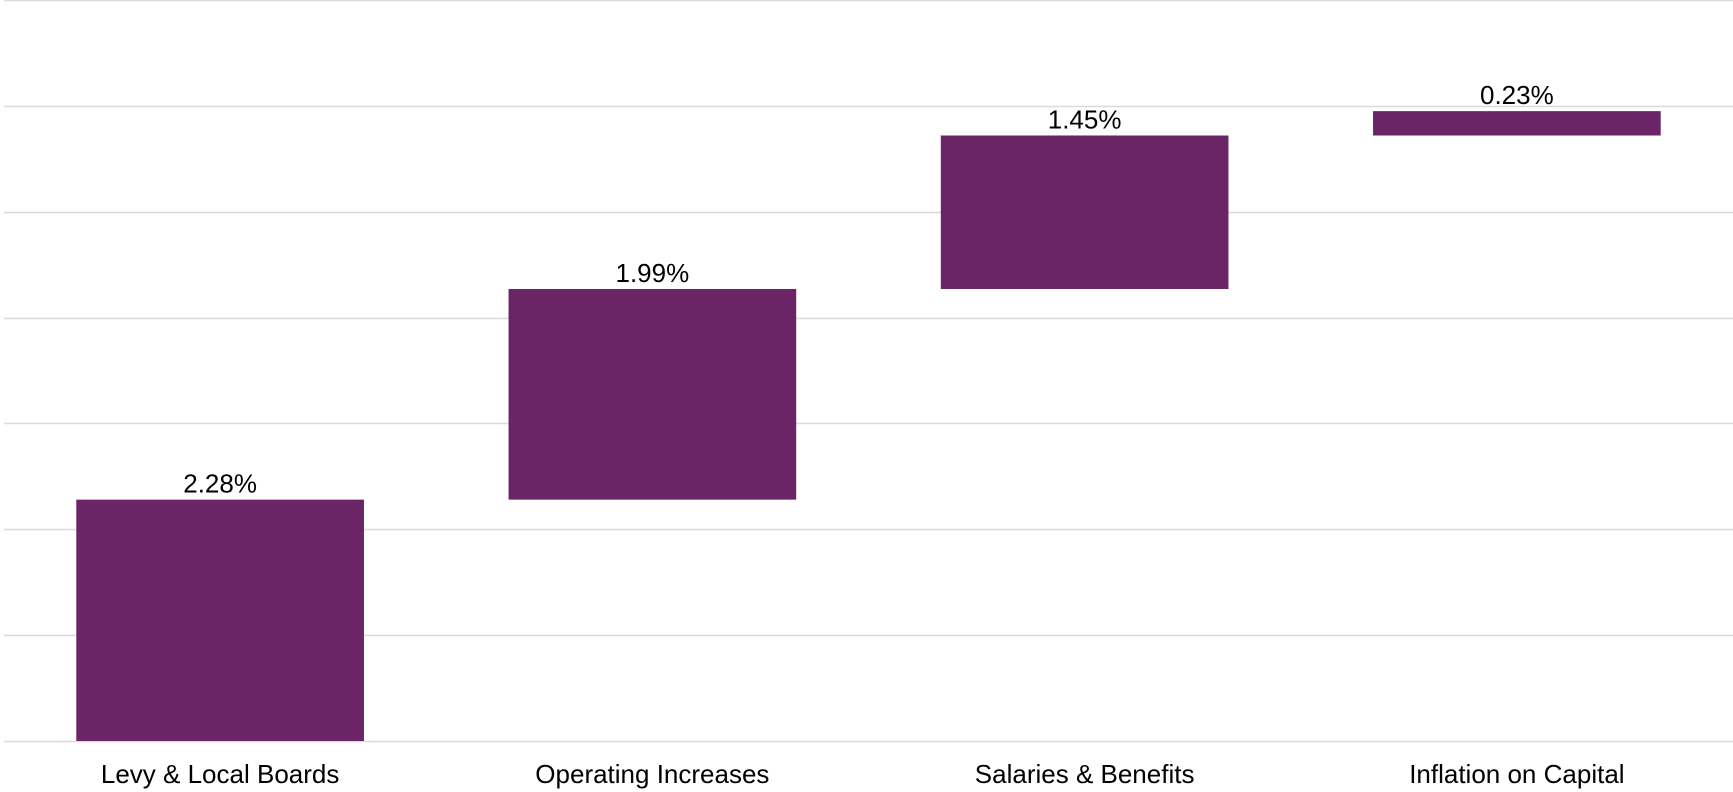 The image size is (1733, 792). I want to click on category-label-4: Inflation on Capital, so click(1516, 774).